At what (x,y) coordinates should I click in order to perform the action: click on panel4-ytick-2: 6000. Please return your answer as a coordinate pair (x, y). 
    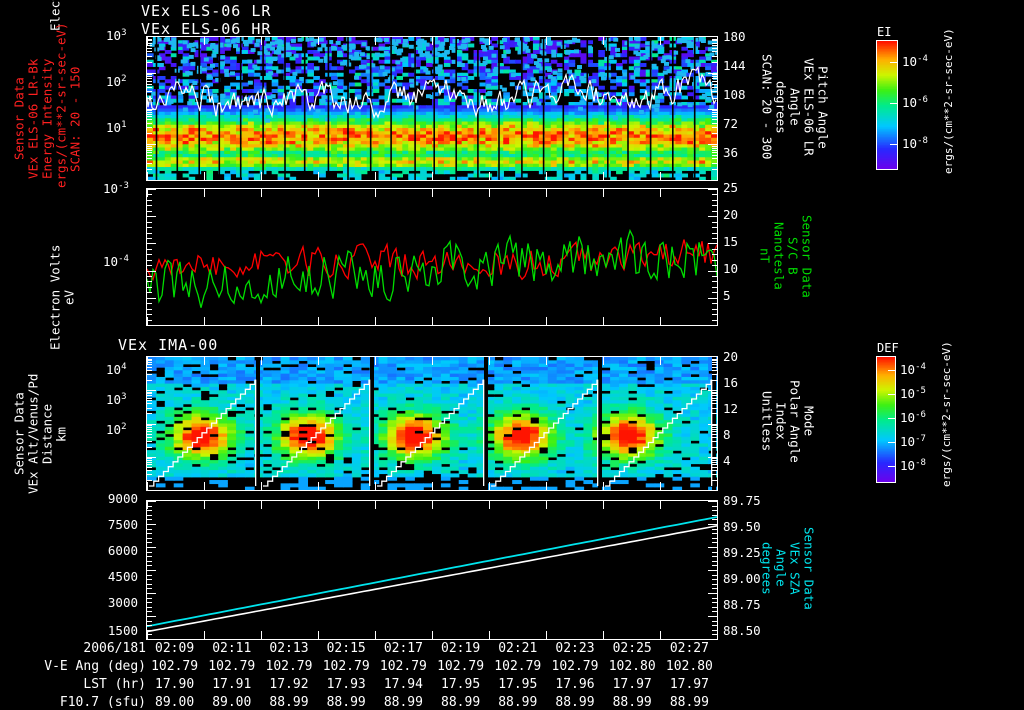
    Looking at the image, I should click on (110, 551).